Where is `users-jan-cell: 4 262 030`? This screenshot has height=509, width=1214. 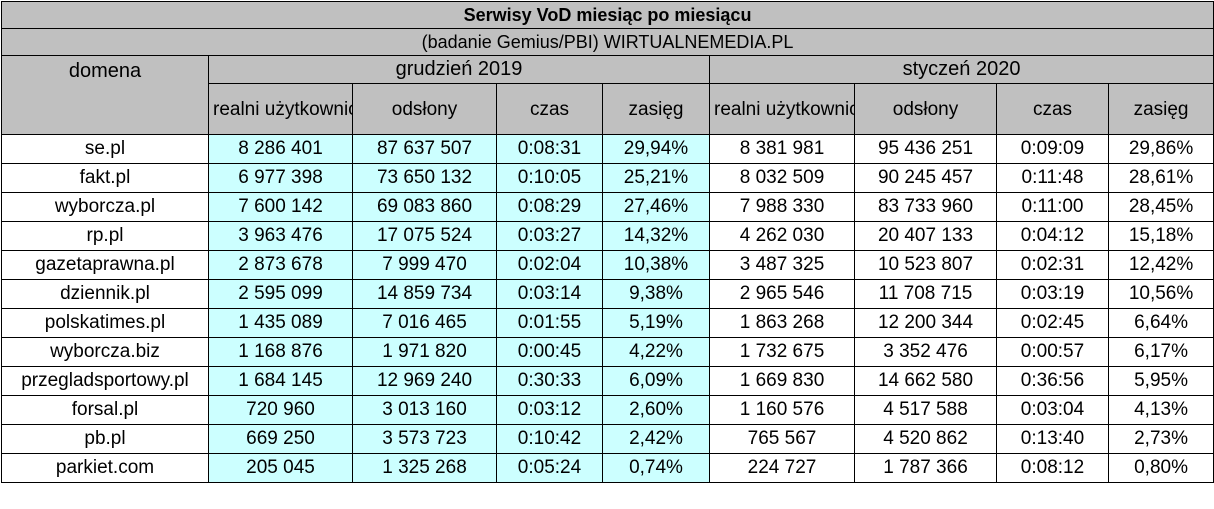 users-jan-cell: 4 262 030 is located at coordinates (782, 236).